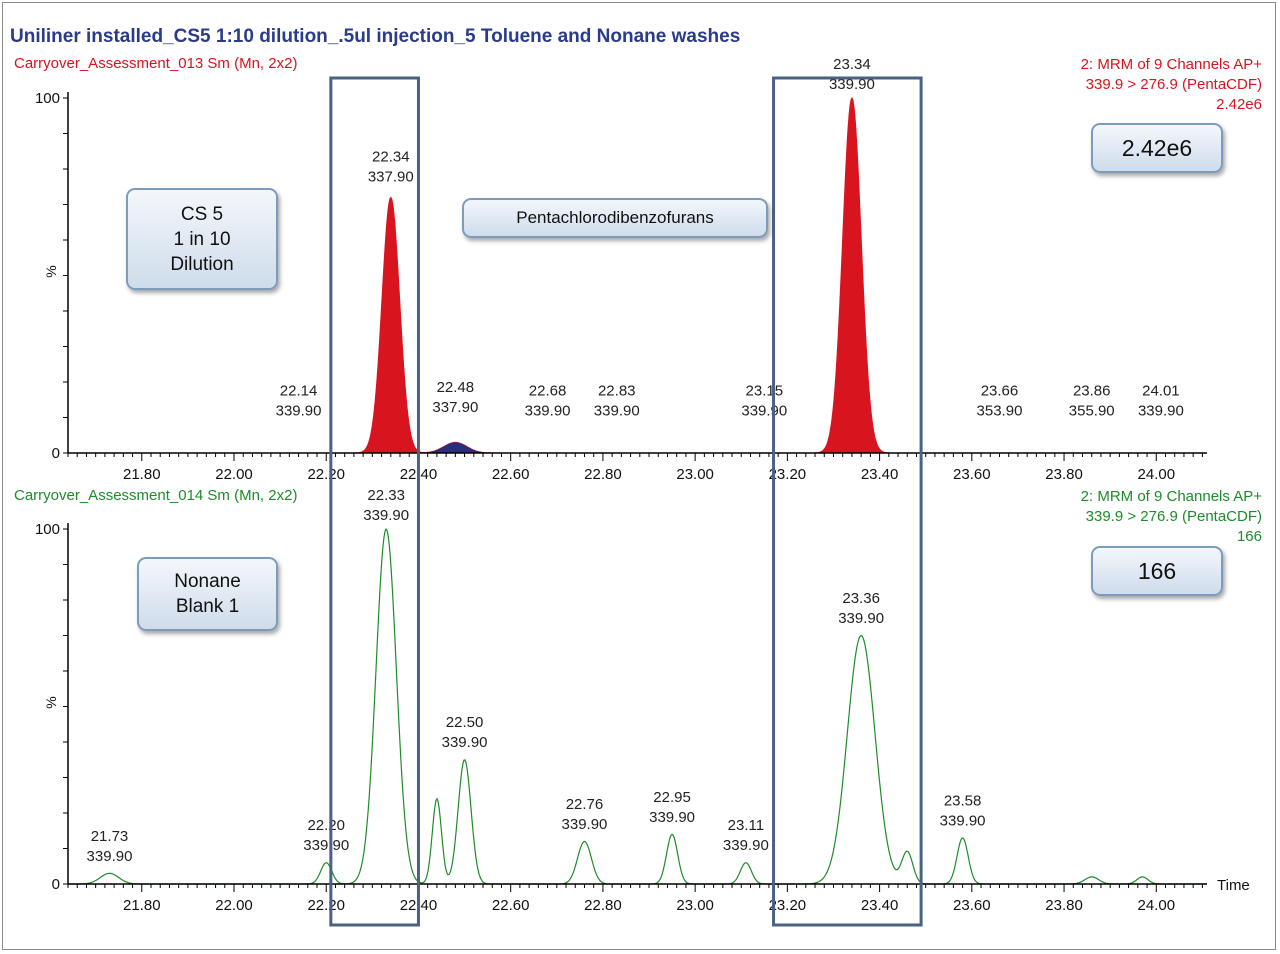 Image resolution: width=1280 pixels, height=954 pixels. I want to click on top-intensity-callout: 2.42e6, so click(1157, 148).